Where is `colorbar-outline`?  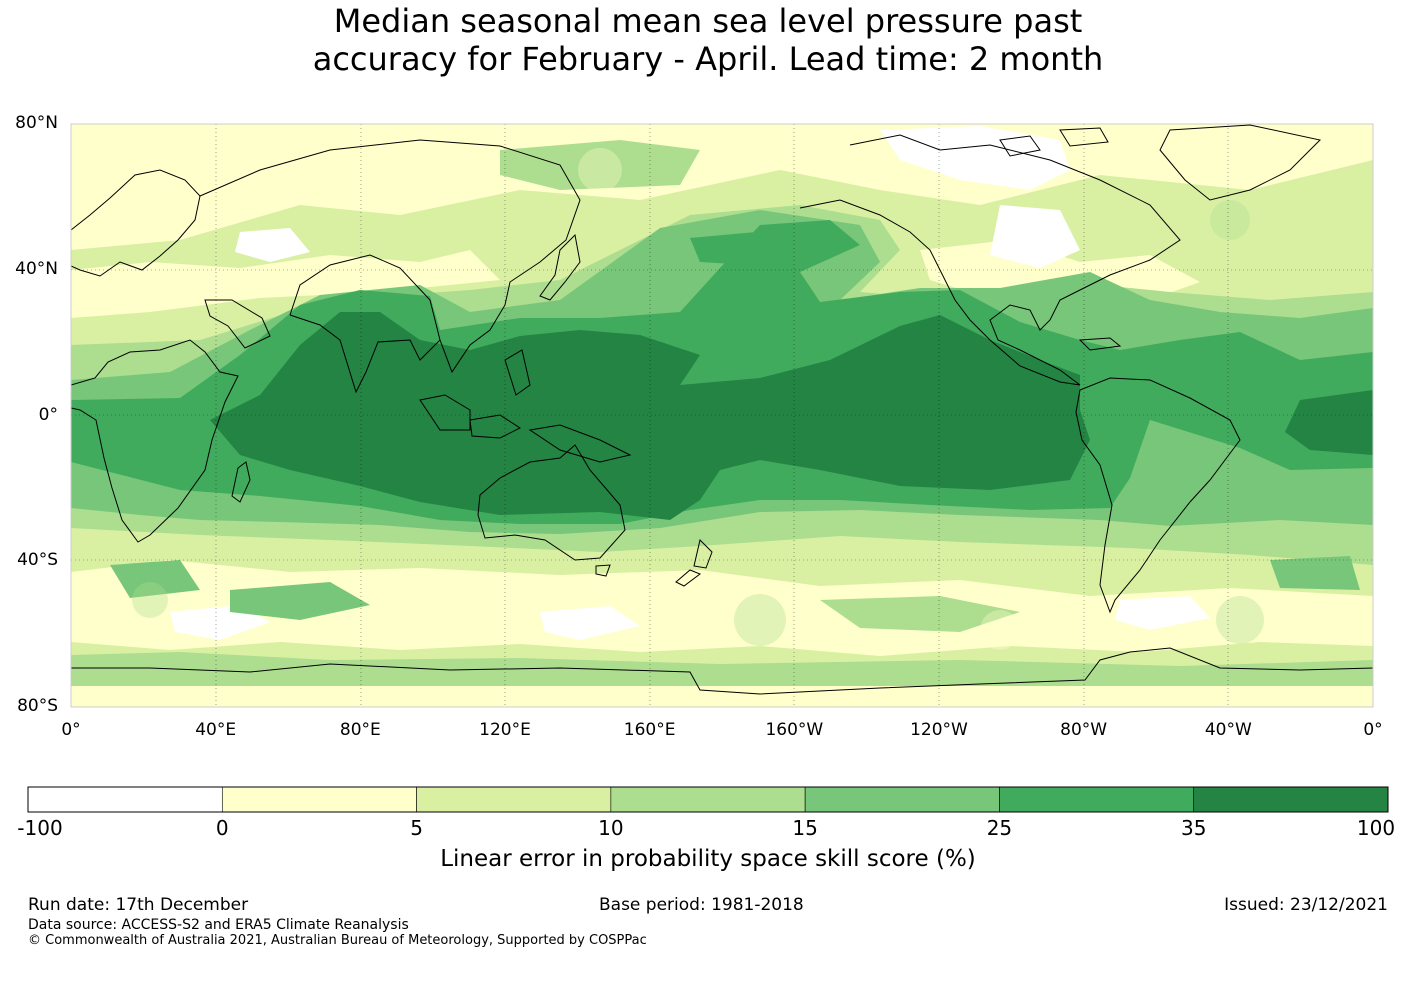
colorbar-outline is located at coordinates (708, 799).